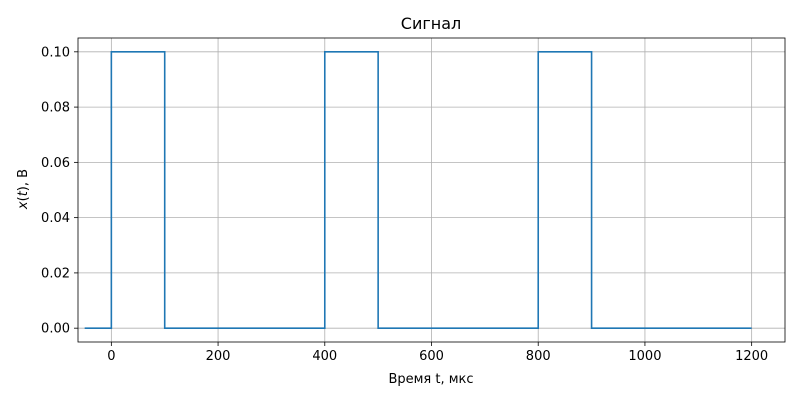  What do you see at coordinates (23, 180) in the screenshot?
I see `y-axis-label-unit: ), В` at bounding box center [23, 180].